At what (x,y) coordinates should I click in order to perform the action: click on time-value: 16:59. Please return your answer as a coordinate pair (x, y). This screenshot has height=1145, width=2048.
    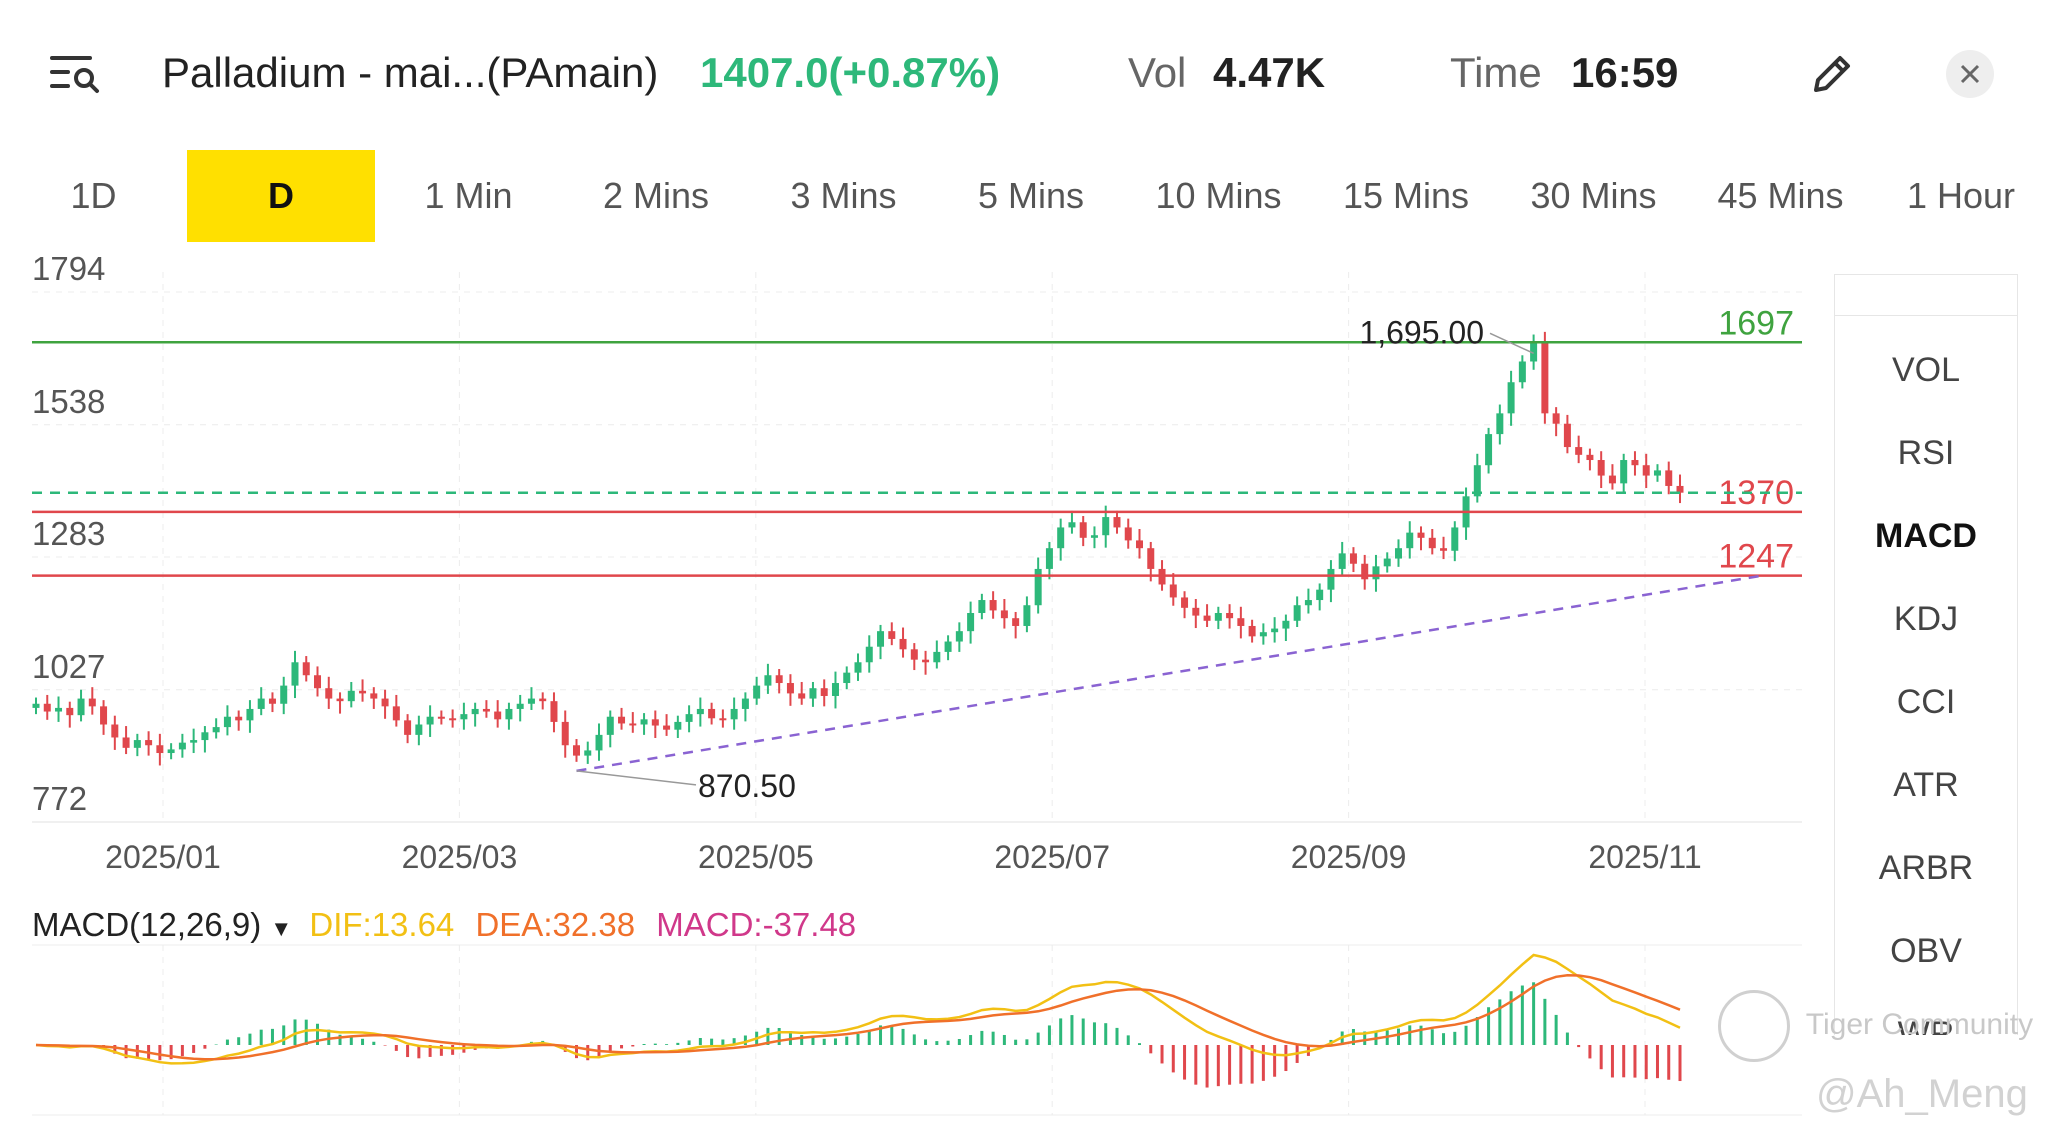
    Looking at the image, I should click on (1625, 72).